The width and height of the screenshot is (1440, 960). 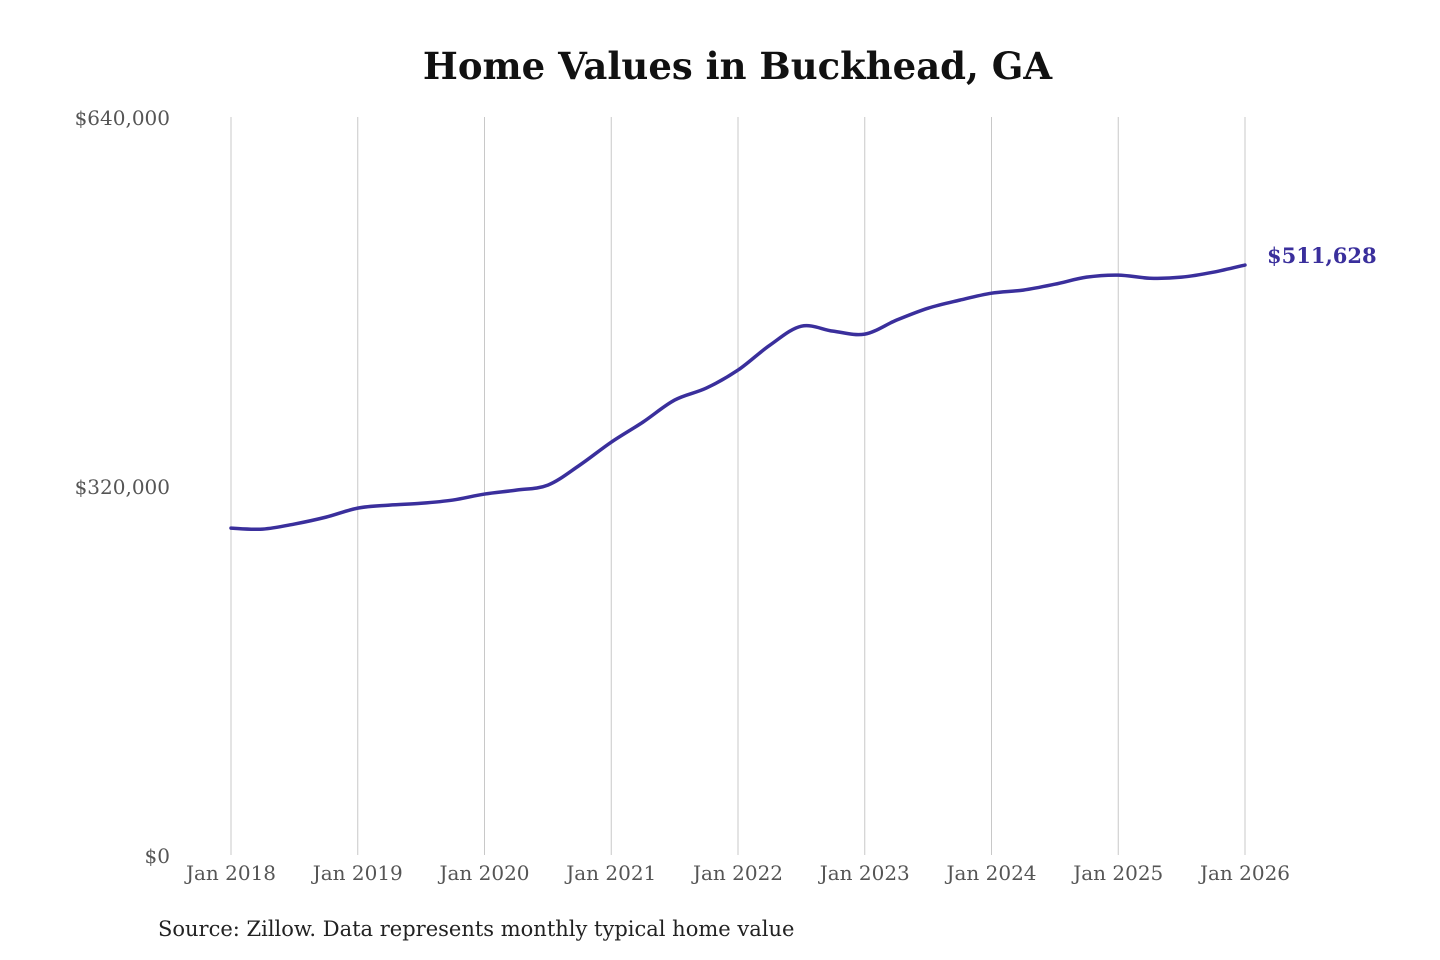 What do you see at coordinates (357, 873) in the screenshot?
I see `x-tick-label: Jan 2019` at bounding box center [357, 873].